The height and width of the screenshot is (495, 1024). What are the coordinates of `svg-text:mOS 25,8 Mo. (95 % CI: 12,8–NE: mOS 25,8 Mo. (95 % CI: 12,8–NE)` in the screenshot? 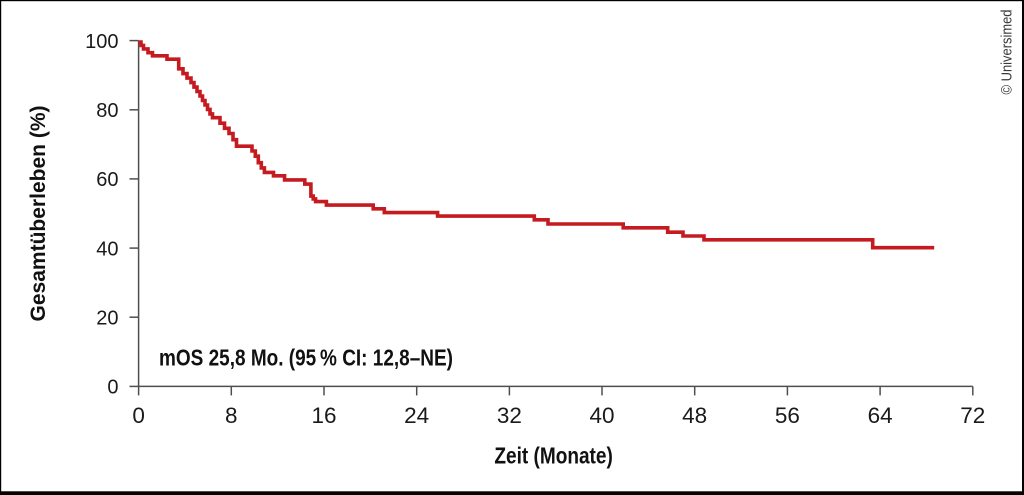 It's located at (306, 358).